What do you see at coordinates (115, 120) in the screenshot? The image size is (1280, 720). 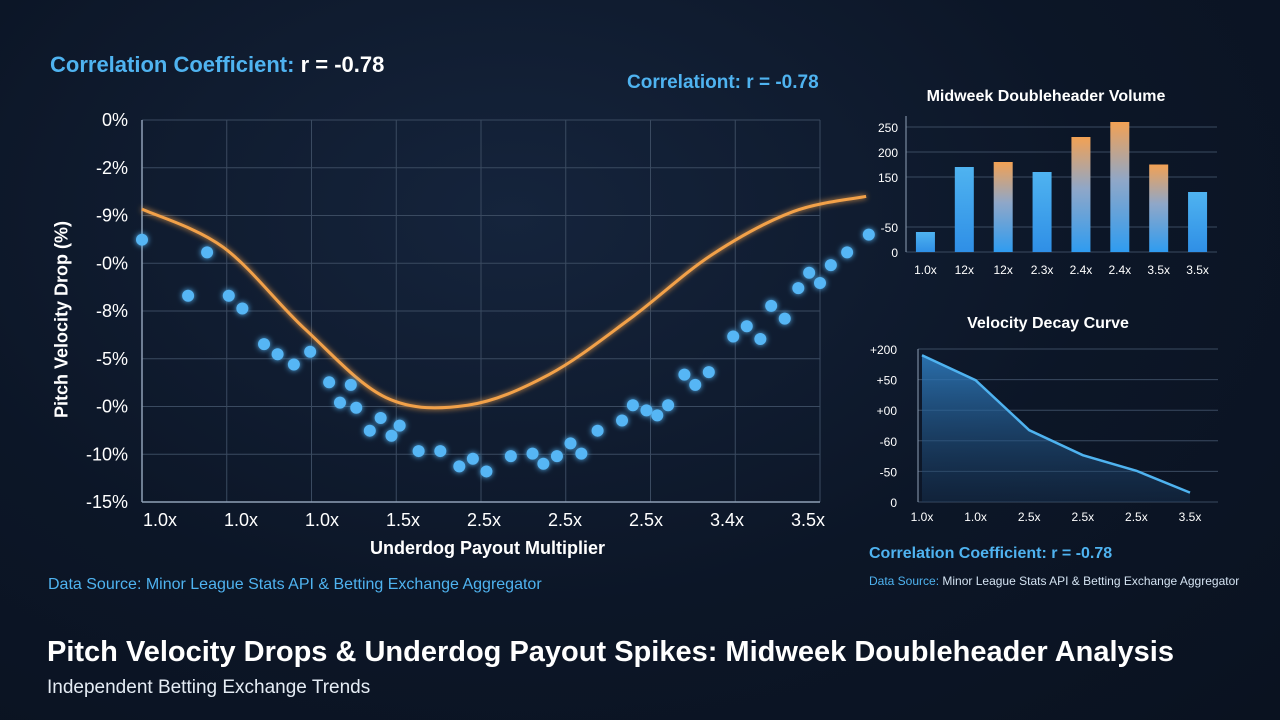 I see `y-tick-label: 0%` at bounding box center [115, 120].